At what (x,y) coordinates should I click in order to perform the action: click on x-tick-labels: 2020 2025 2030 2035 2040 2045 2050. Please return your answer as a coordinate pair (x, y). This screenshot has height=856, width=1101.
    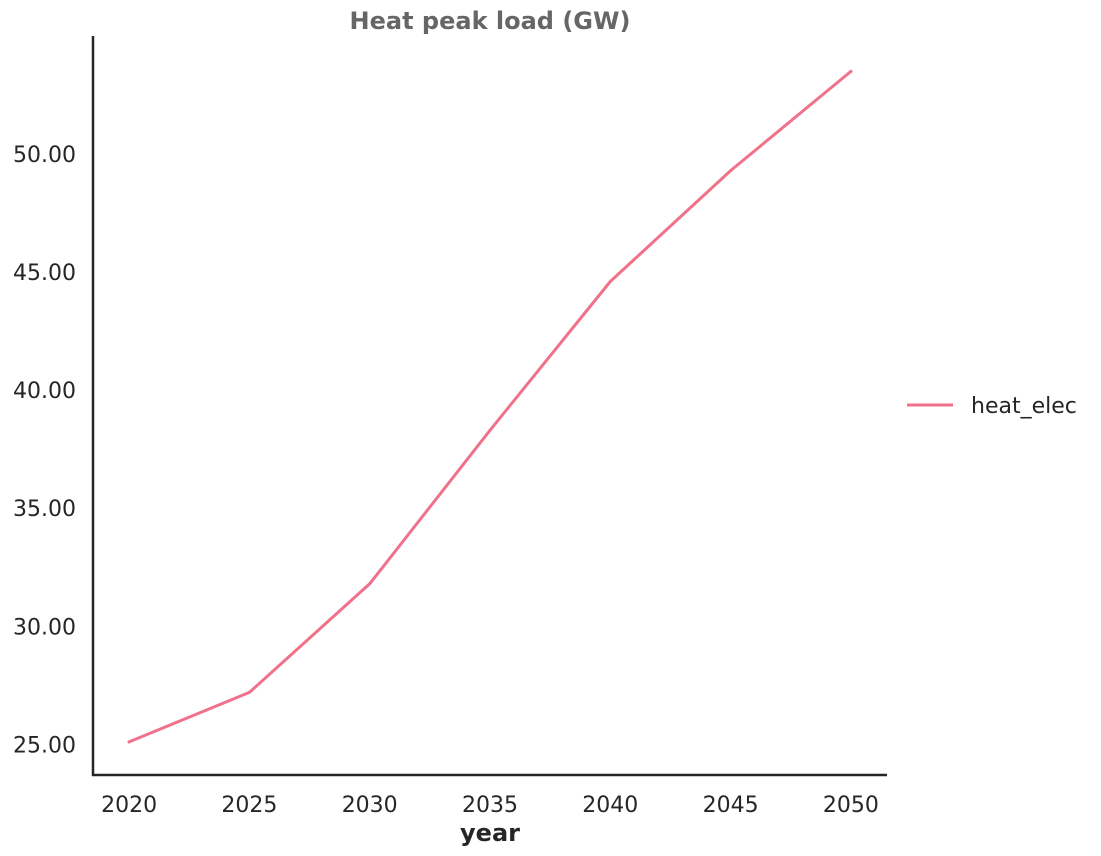
    Looking at the image, I should click on (490, 805).